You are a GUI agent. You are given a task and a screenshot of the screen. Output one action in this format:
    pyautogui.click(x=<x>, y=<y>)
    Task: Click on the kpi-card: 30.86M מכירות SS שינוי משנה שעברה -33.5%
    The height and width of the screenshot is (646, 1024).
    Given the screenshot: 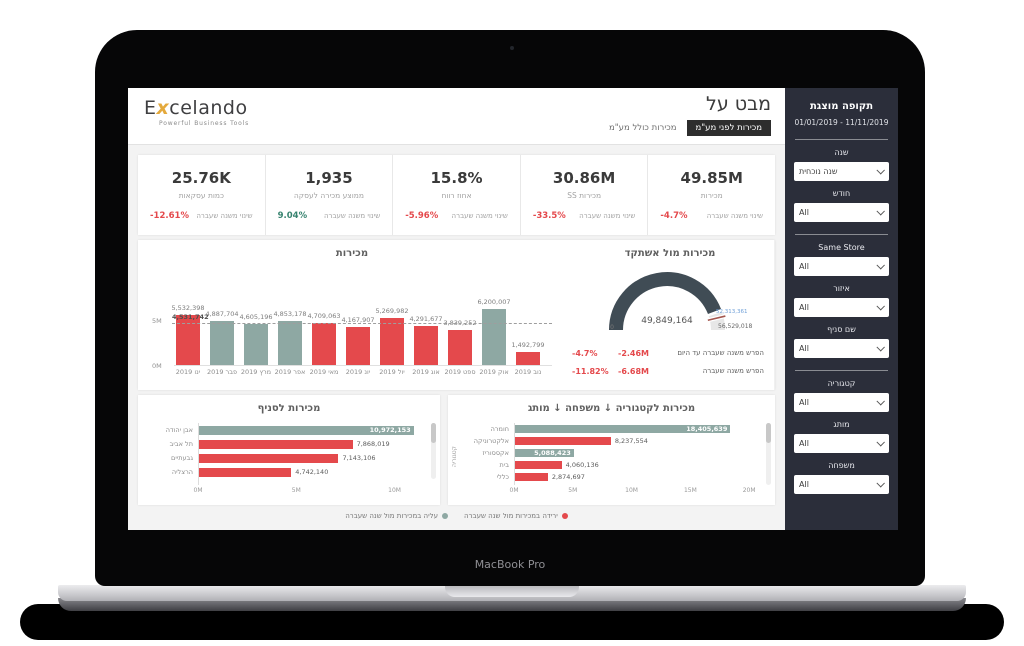 What is the action you would take?
    pyautogui.click(x=583, y=195)
    